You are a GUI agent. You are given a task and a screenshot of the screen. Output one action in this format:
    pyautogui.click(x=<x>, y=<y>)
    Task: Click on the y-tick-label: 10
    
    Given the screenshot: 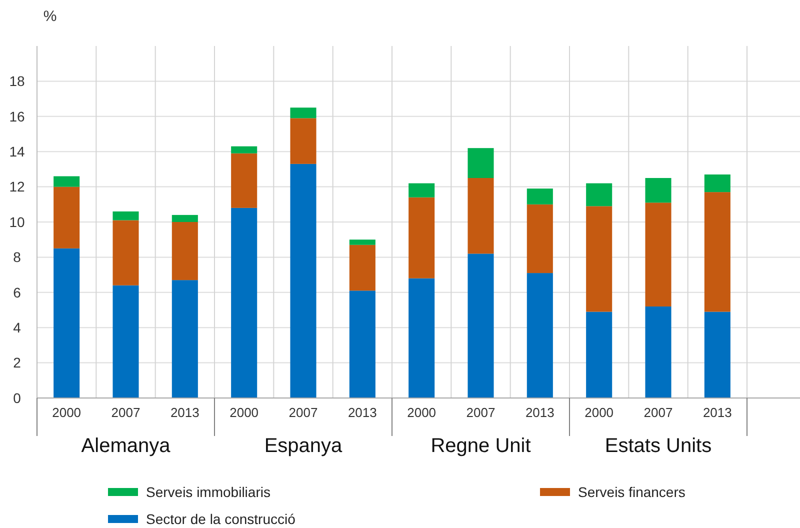 What is the action you would take?
    pyautogui.click(x=17, y=222)
    